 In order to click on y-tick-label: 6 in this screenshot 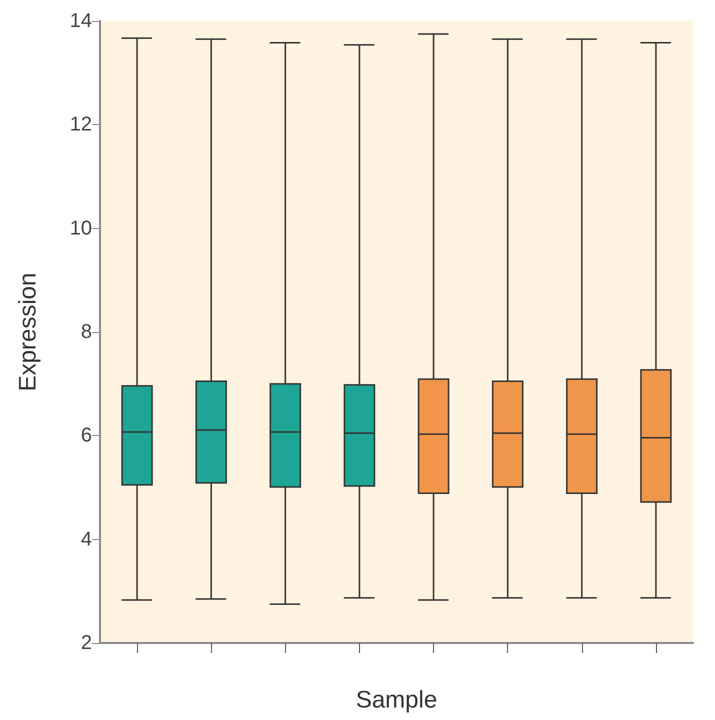, I will do `click(86, 435)`.